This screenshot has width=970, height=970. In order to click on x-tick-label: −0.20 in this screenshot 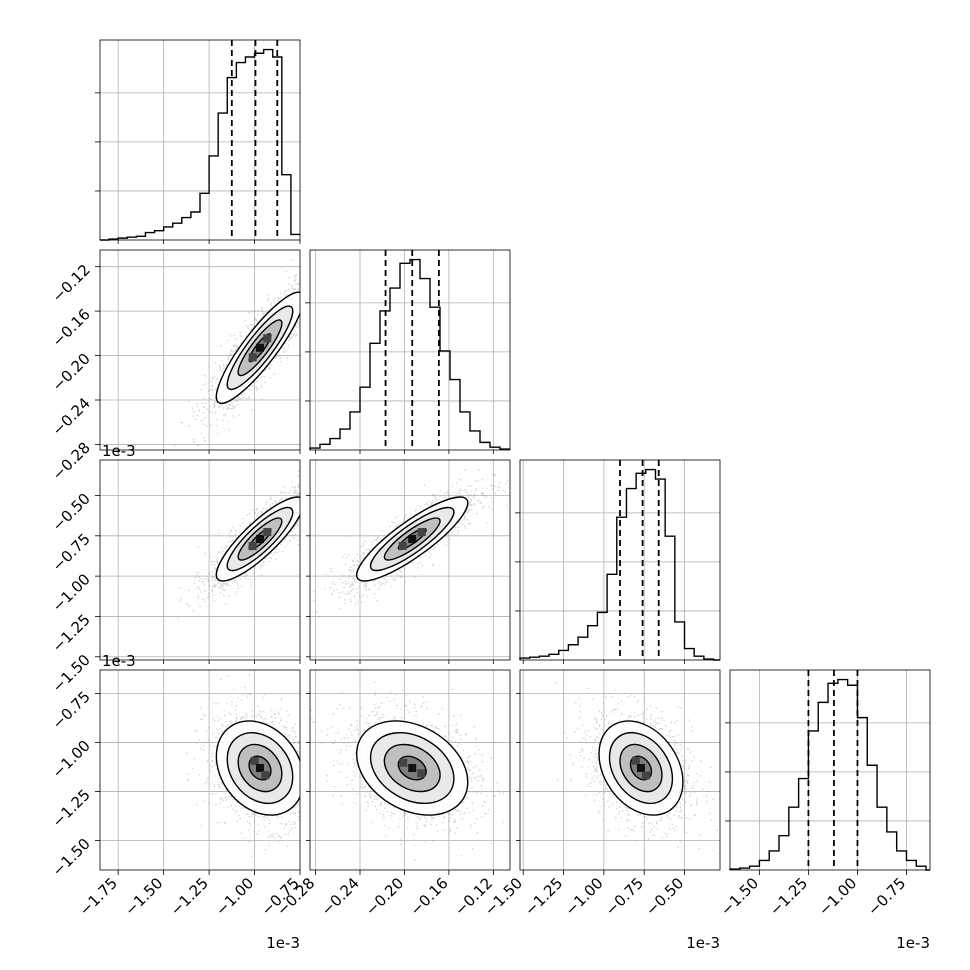, I will do `click(384, 896)`.